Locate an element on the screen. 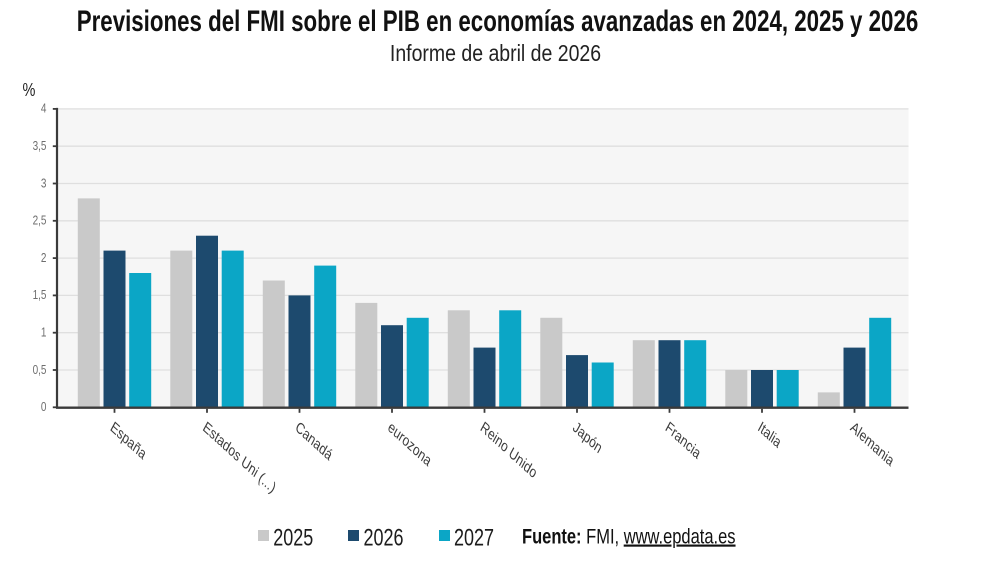  svg-text: 2,5 is located at coordinates (40, 221).